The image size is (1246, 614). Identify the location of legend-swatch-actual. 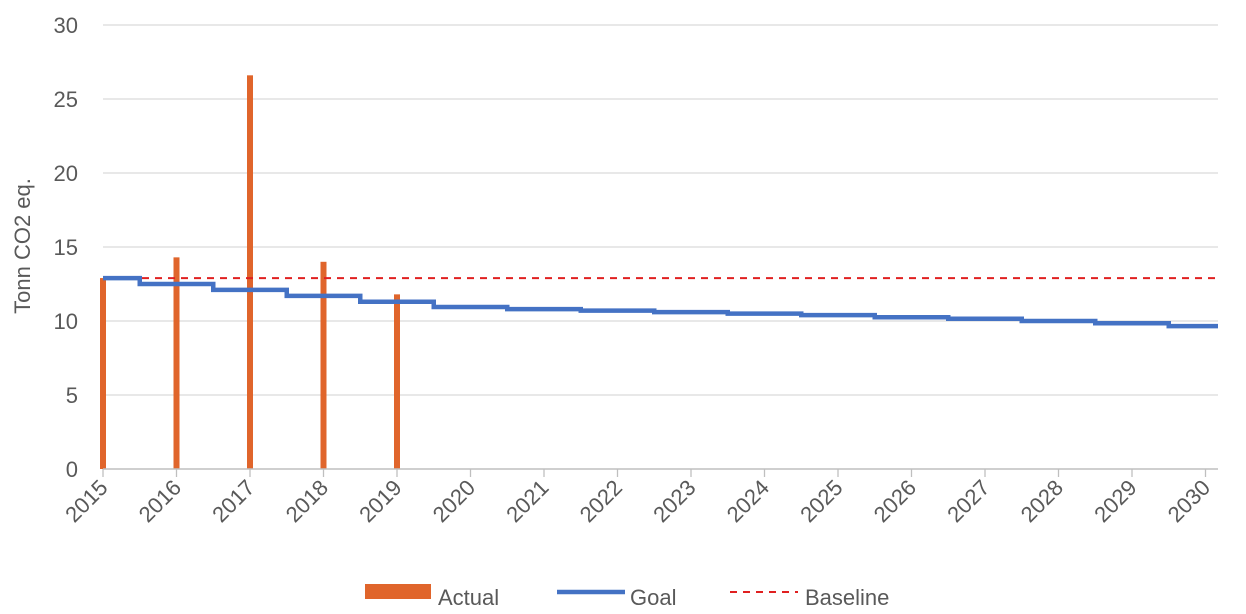
(398, 591).